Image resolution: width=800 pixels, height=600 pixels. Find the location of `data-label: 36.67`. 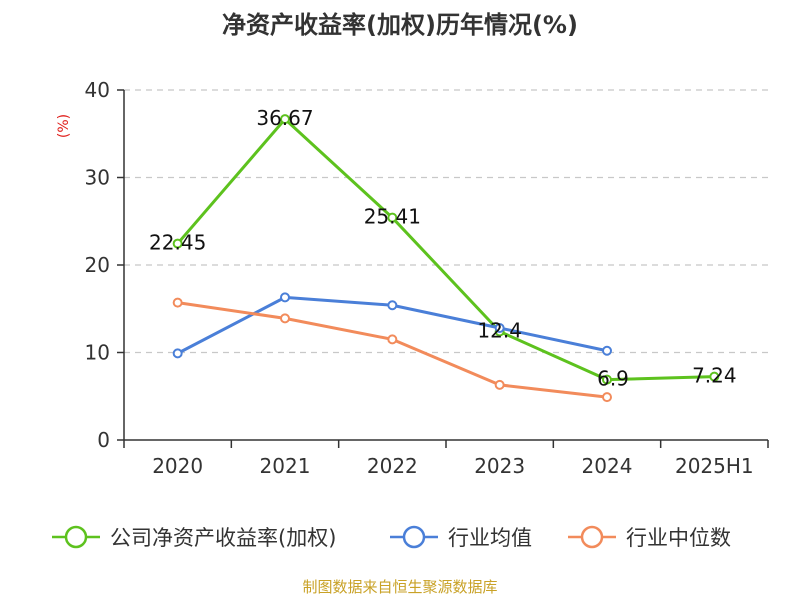

data-label: 36.67 is located at coordinates (284, 118).